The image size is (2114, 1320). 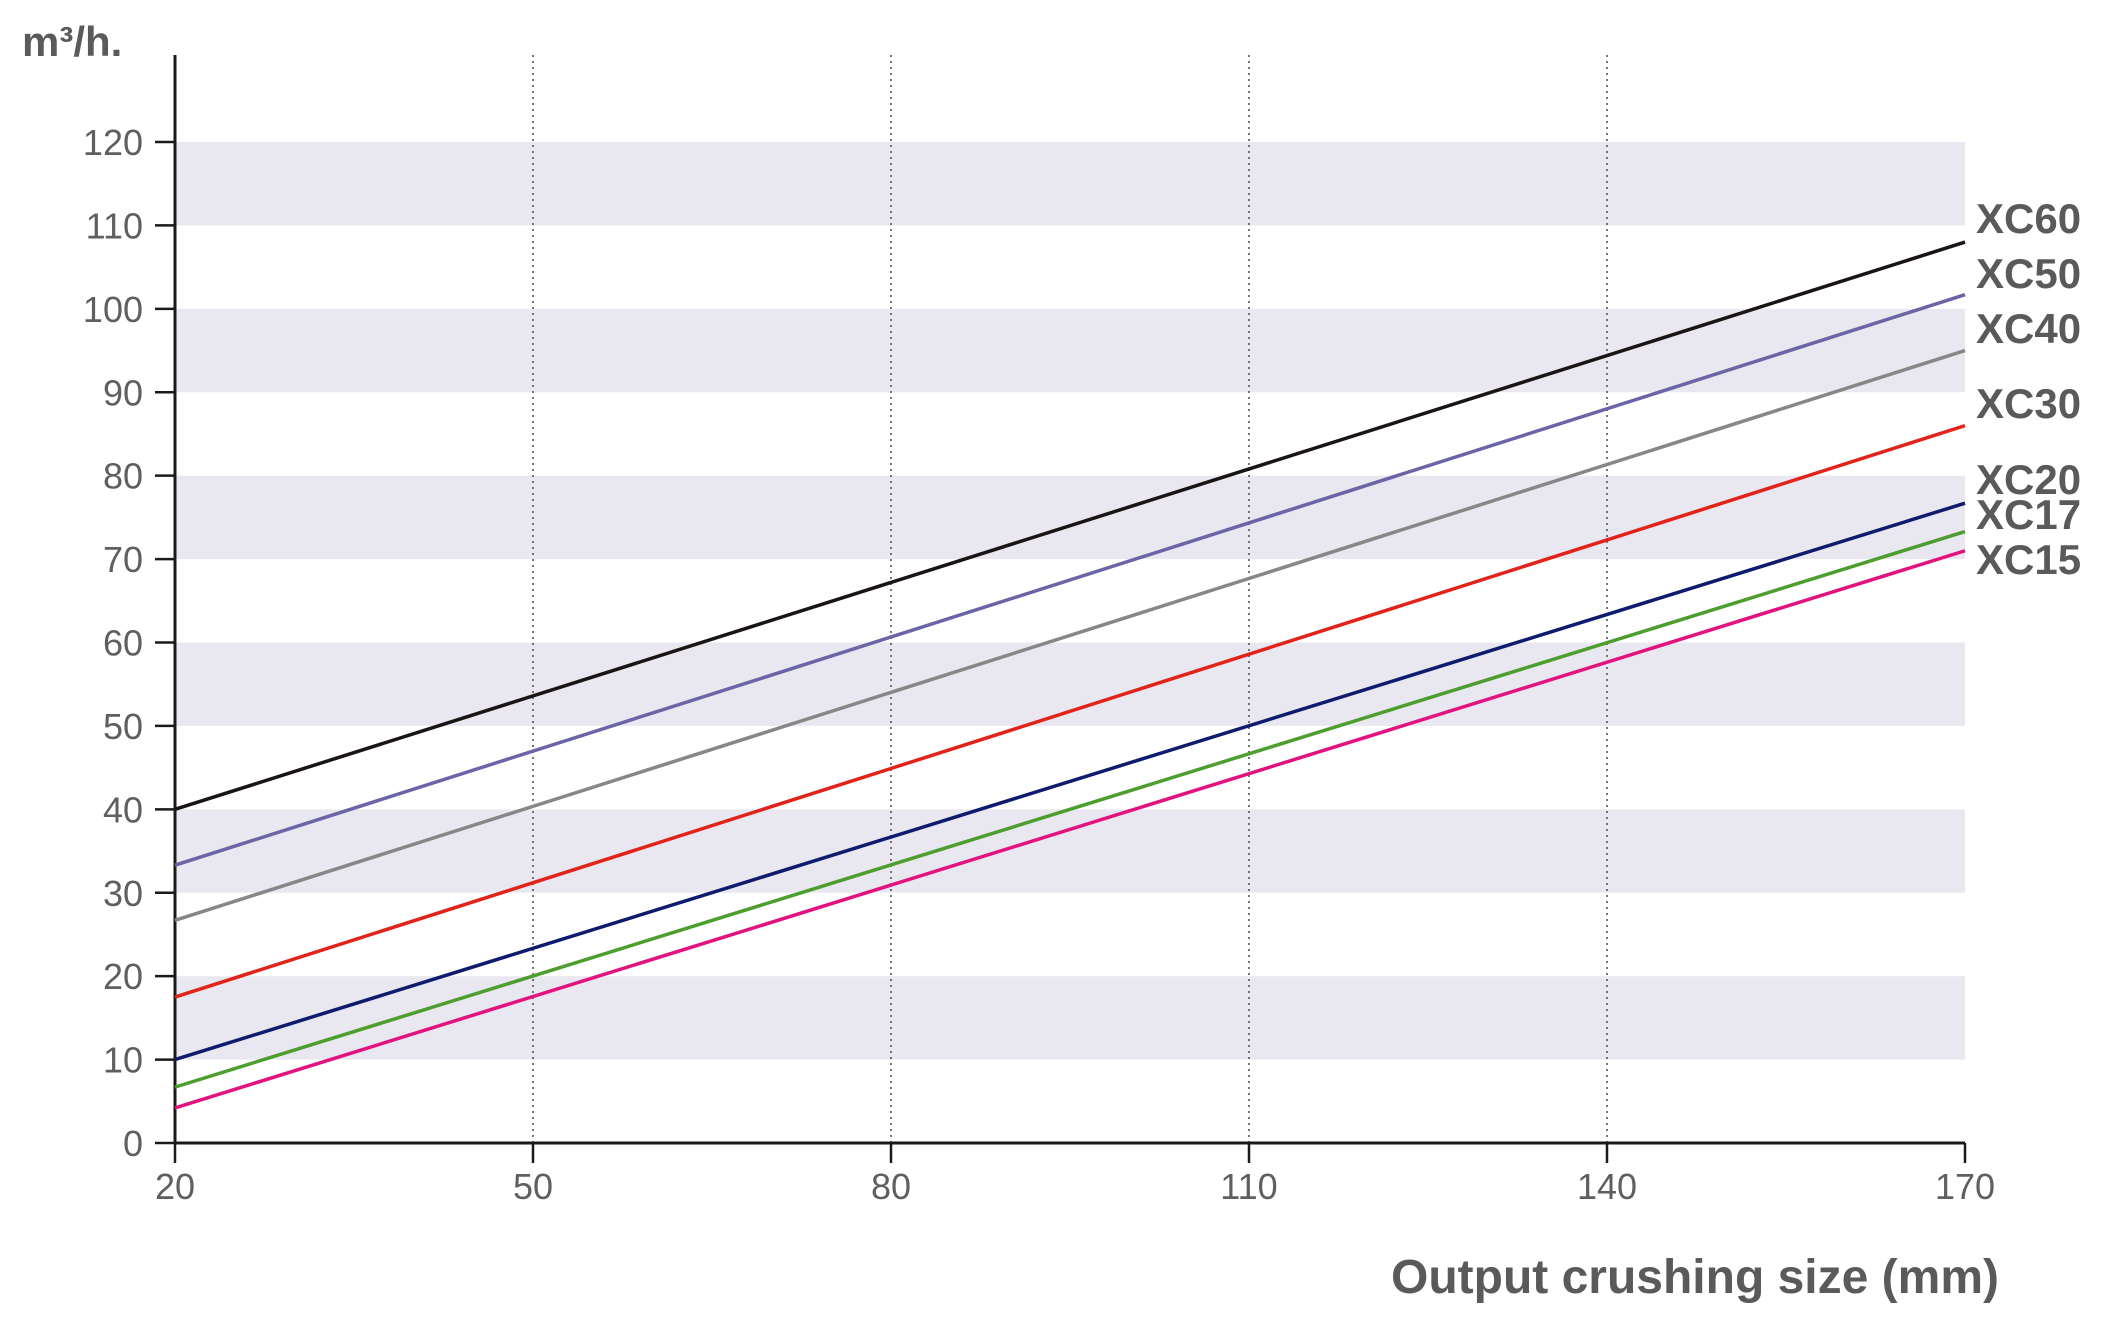 What do you see at coordinates (123, 726) in the screenshot?
I see `y-tick-label-50: 50` at bounding box center [123, 726].